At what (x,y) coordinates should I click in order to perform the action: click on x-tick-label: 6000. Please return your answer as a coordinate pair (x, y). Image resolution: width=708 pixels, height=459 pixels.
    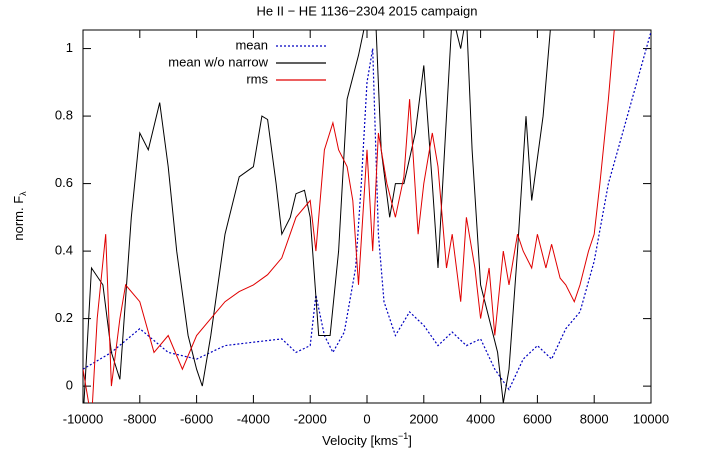
    Looking at the image, I should click on (537, 418).